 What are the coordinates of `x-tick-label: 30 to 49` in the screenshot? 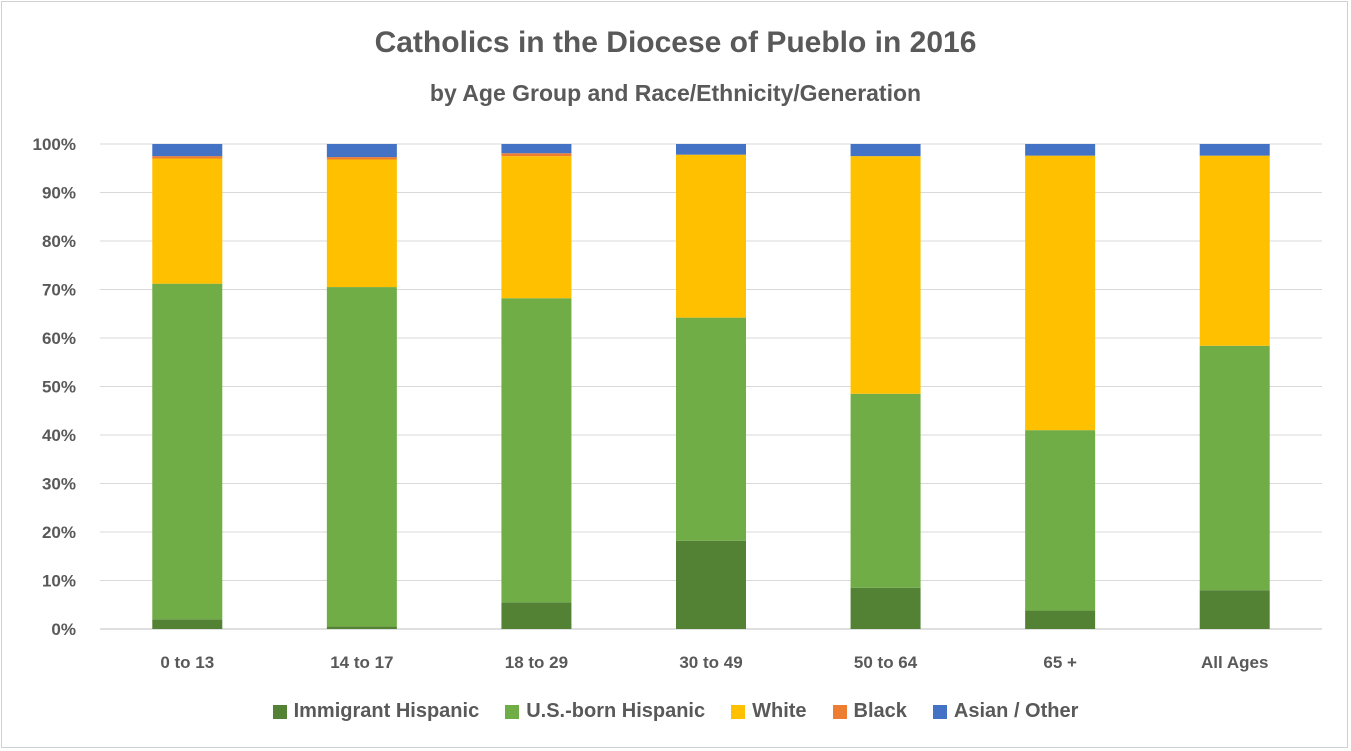 It's located at (710, 662).